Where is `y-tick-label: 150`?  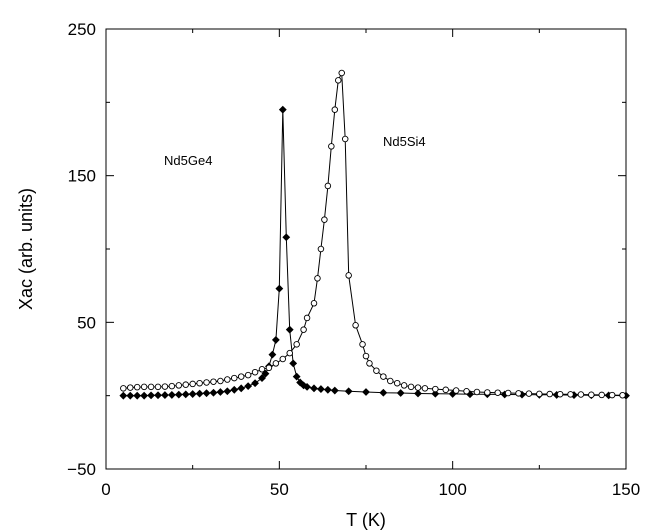 y-tick-label: 150 is located at coordinates (82, 176).